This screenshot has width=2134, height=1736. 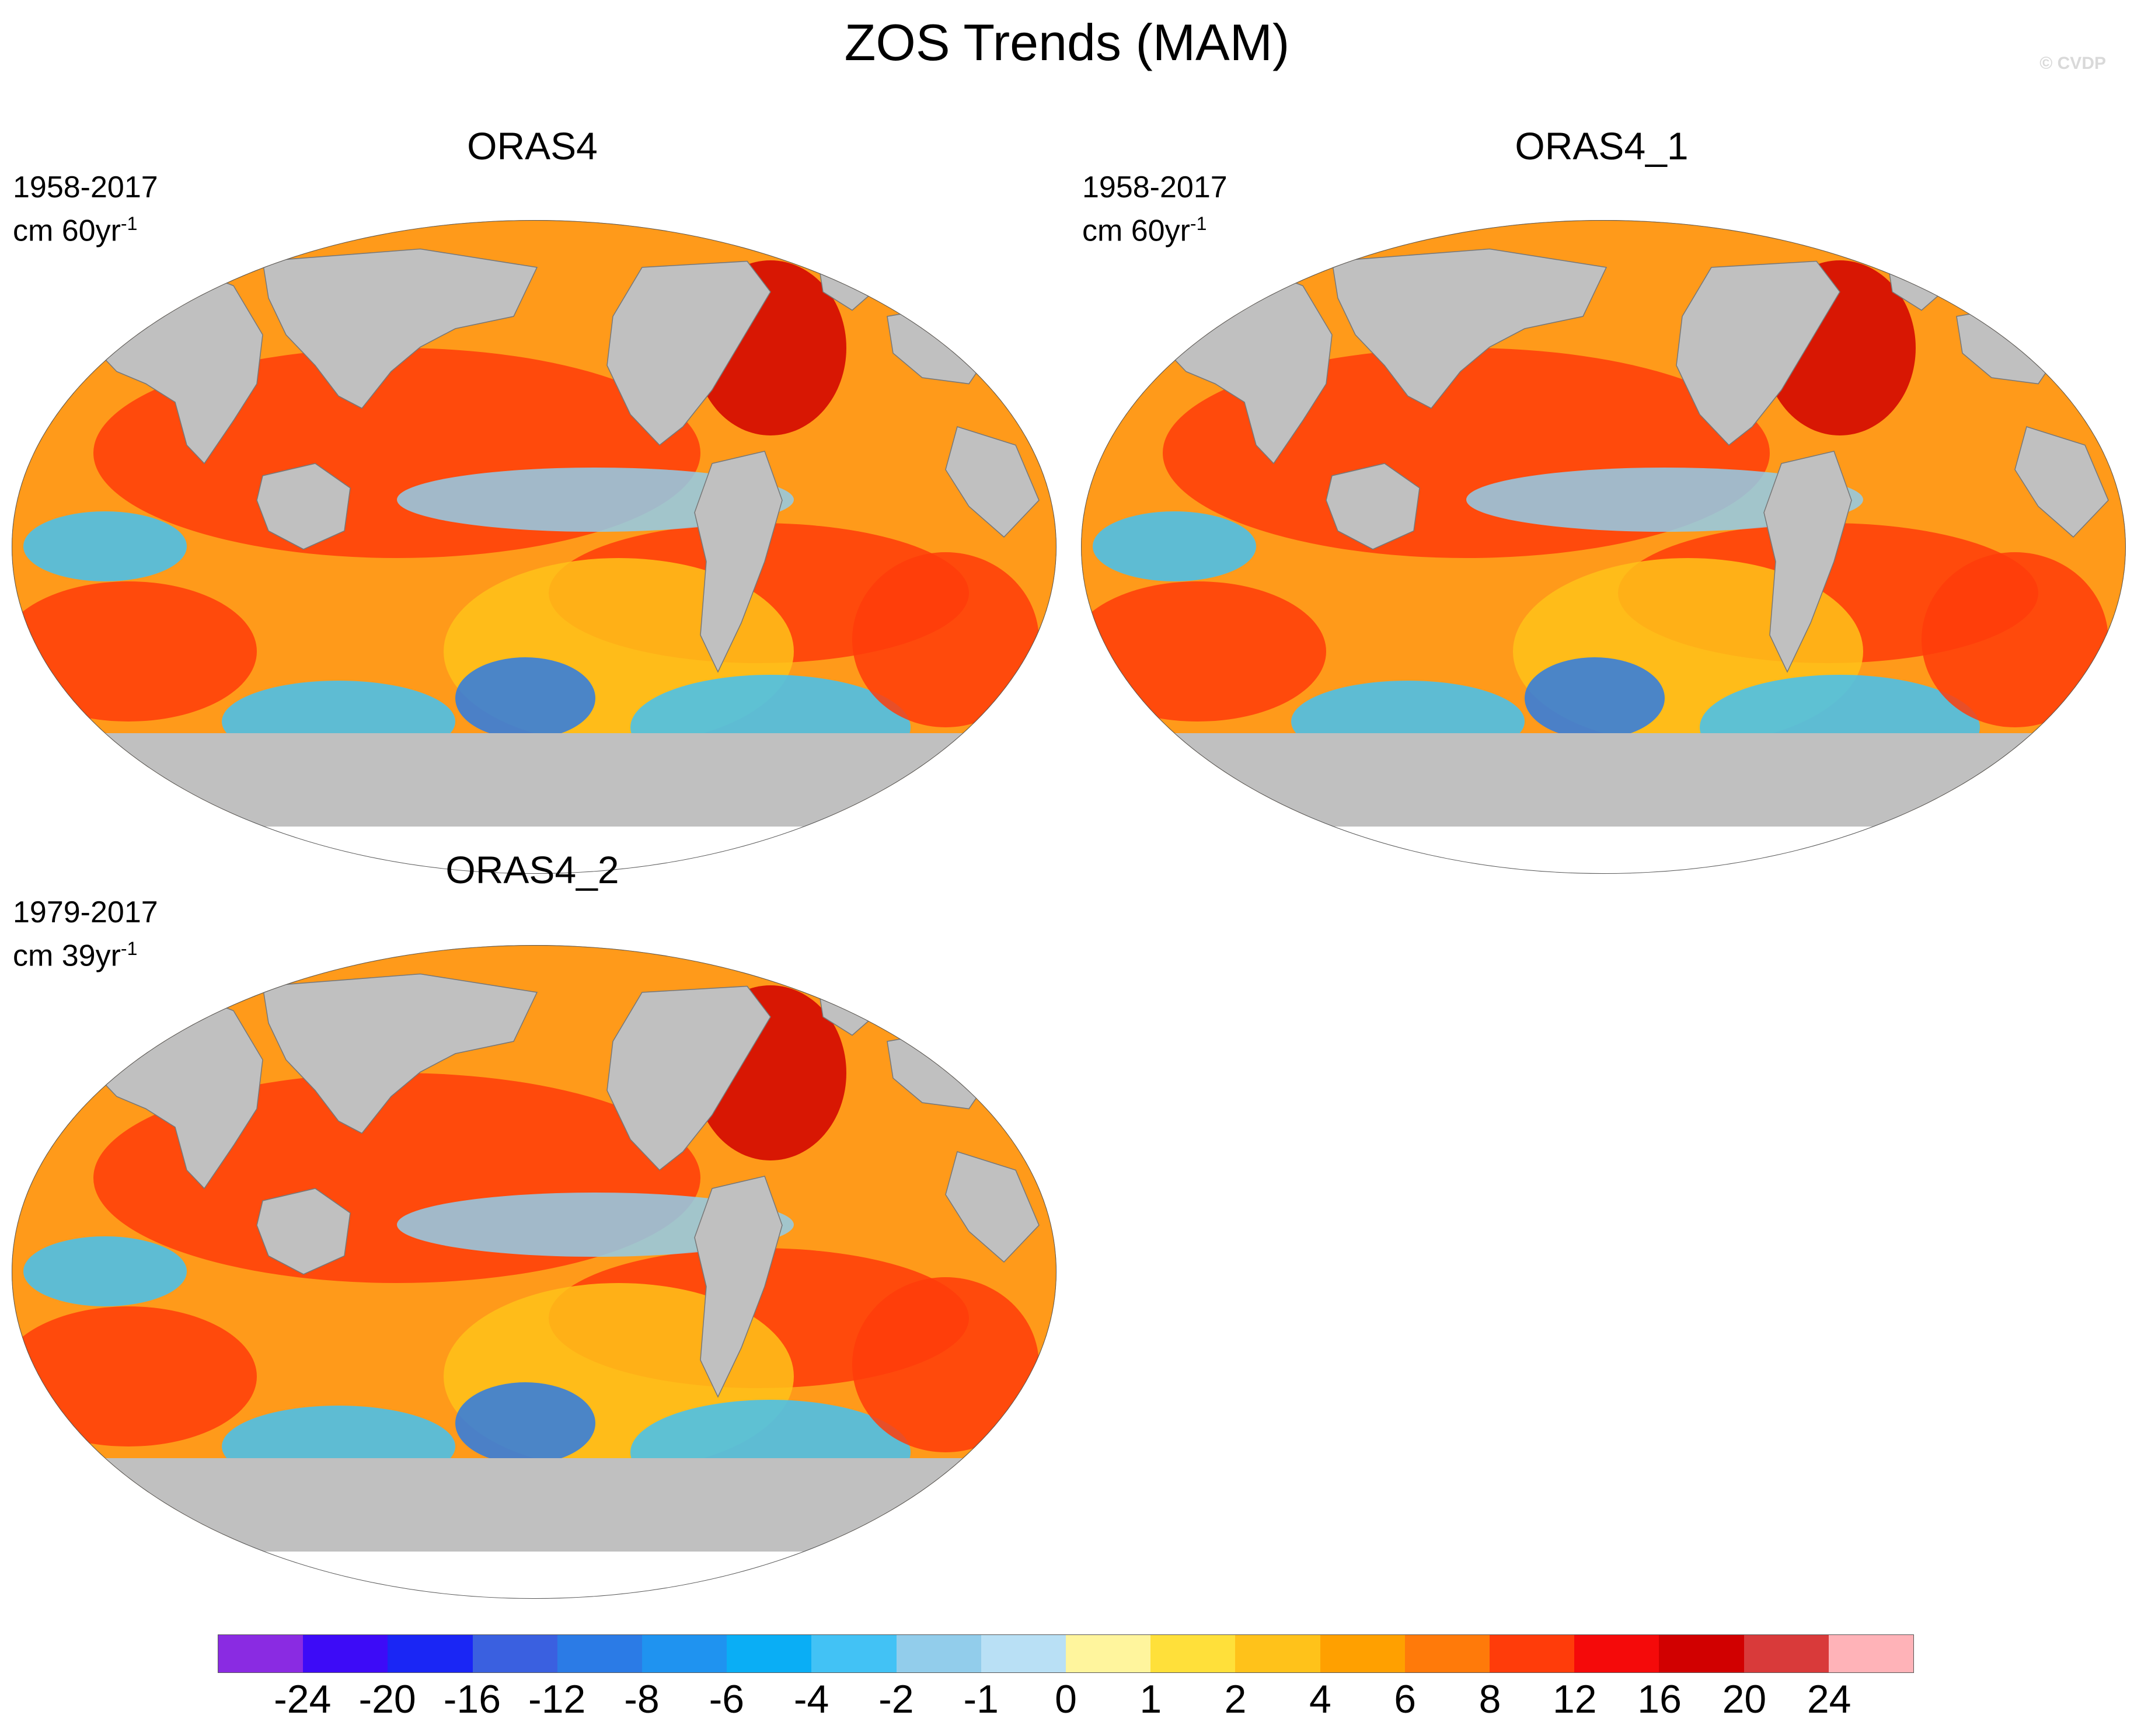 I want to click on colorbar-tick-label: 24, so click(x=1829, y=1699).